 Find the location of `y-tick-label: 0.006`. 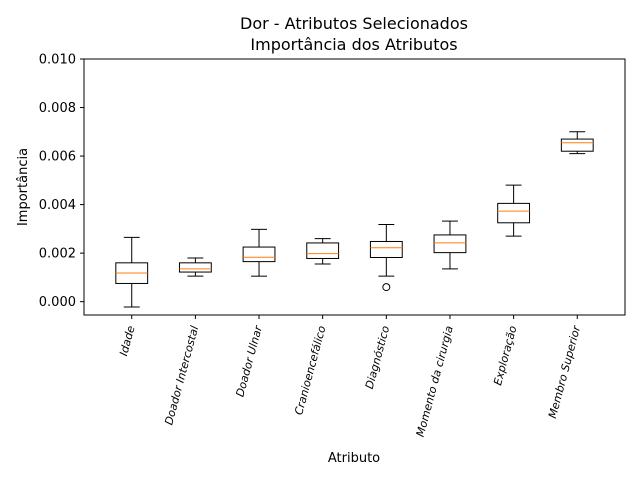

y-tick-label: 0.006 is located at coordinates (57, 157).